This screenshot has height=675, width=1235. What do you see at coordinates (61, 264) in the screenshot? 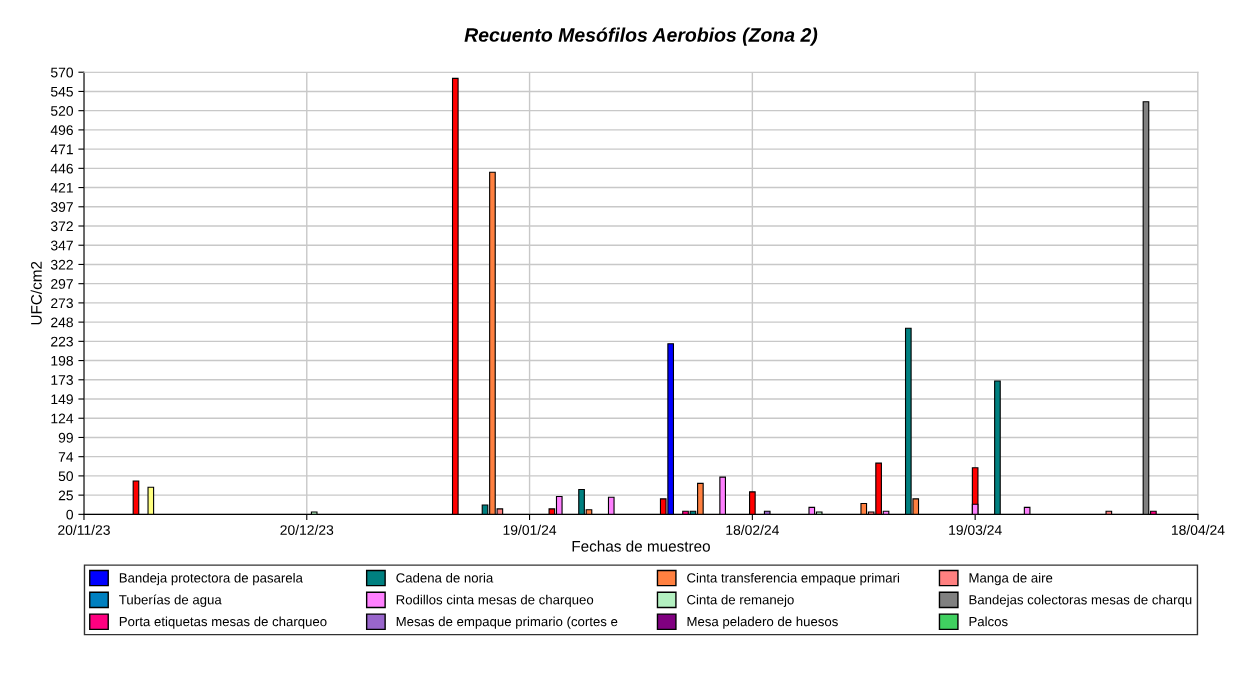
I see `y-tick-label: 322` at bounding box center [61, 264].